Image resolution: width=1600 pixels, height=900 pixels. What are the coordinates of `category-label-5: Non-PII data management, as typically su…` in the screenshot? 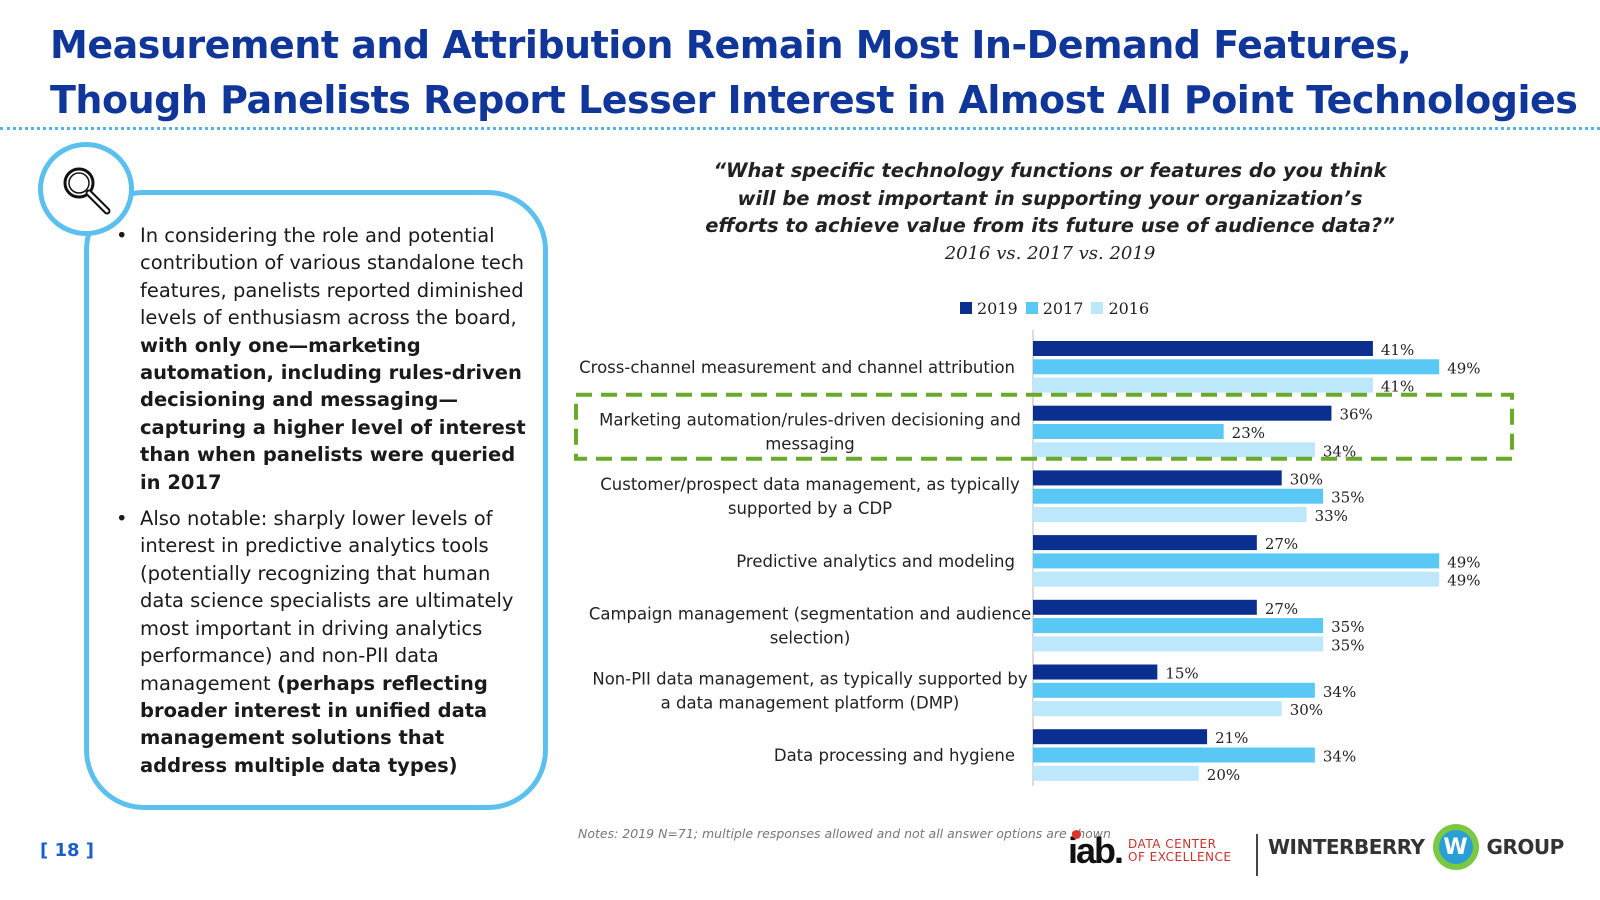 It's located at (810, 690).